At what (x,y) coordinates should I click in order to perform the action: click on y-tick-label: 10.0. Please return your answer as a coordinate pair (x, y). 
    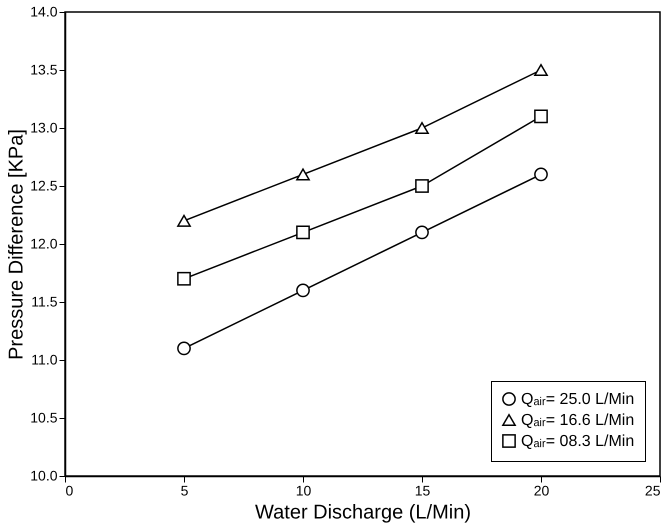
    Looking at the image, I should click on (44, 476).